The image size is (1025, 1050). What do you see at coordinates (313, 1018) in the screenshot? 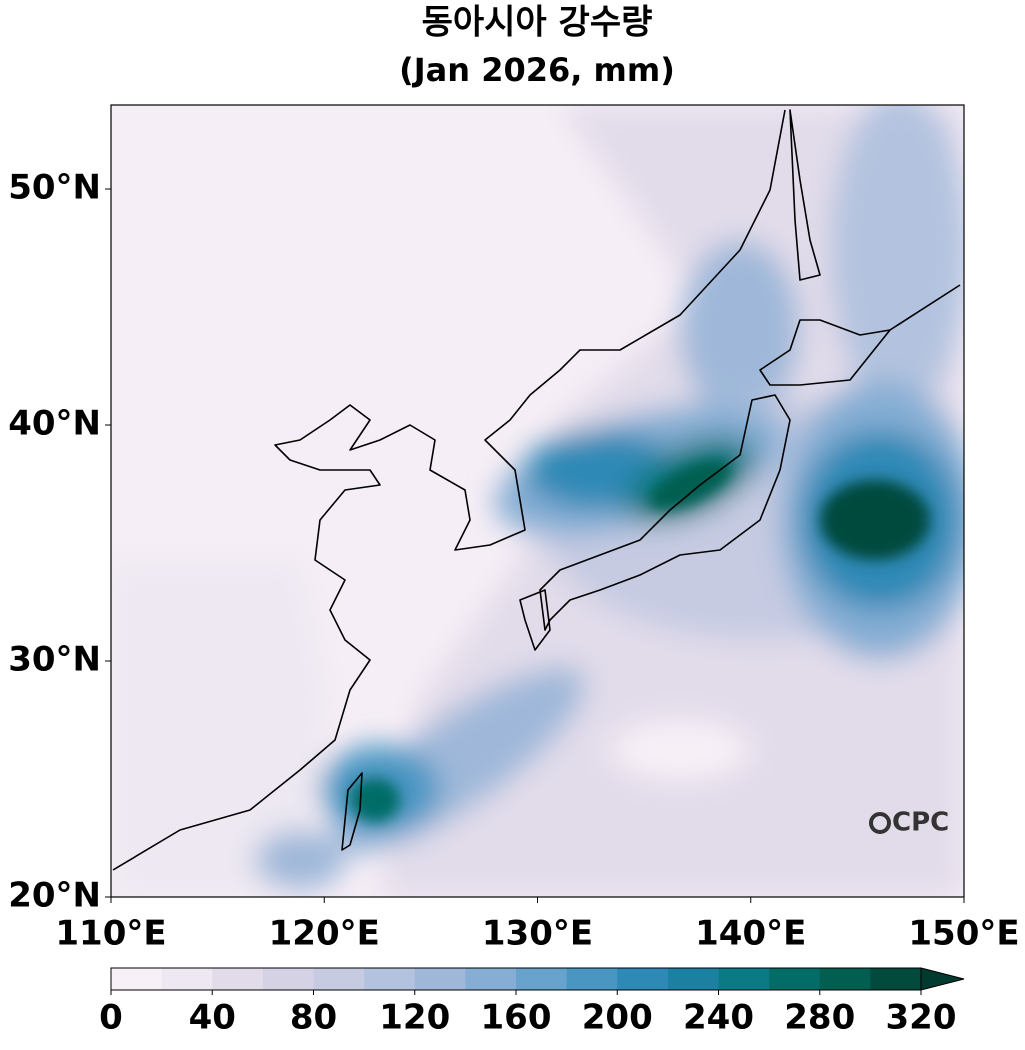
I see `colorbar-tick-label: 80` at bounding box center [313, 1018].